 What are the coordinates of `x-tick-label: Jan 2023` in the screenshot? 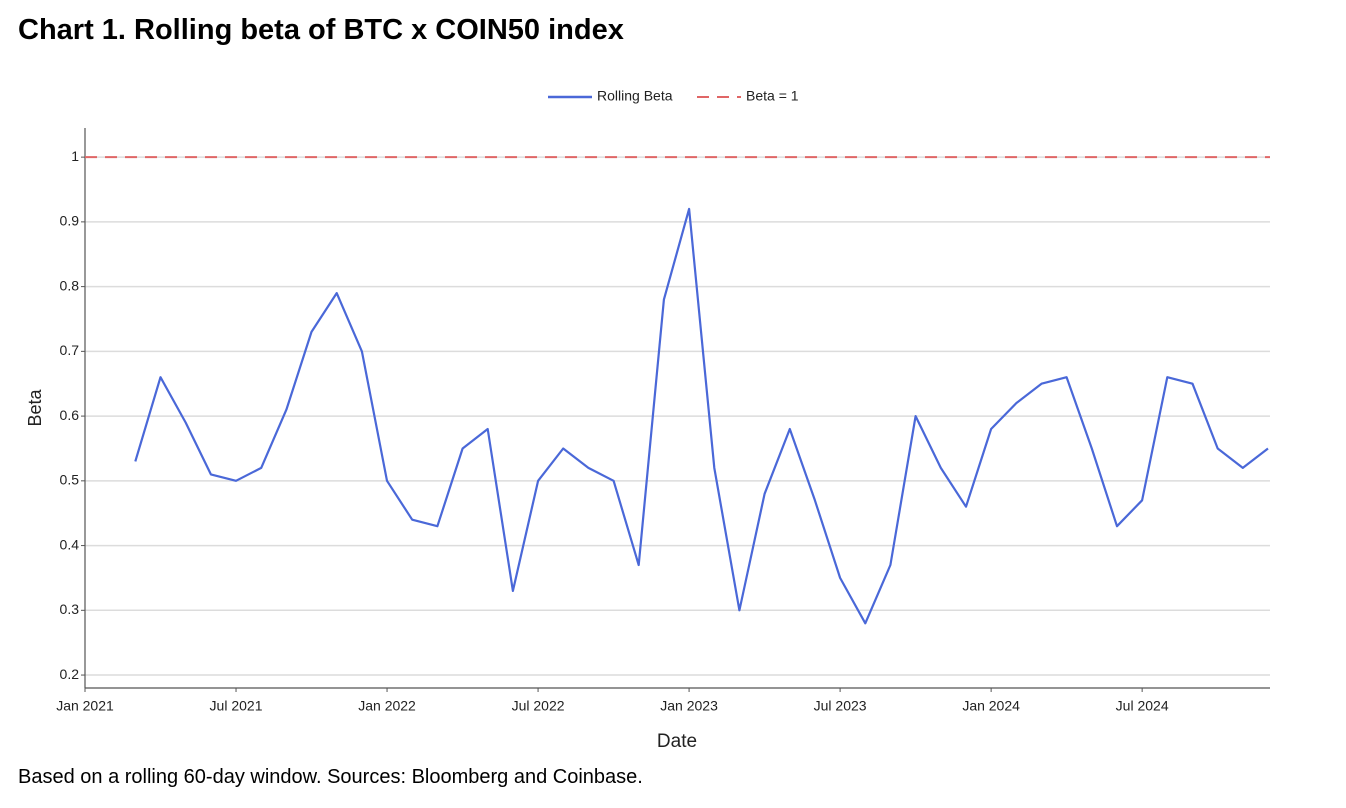 It's located at (689, 706).